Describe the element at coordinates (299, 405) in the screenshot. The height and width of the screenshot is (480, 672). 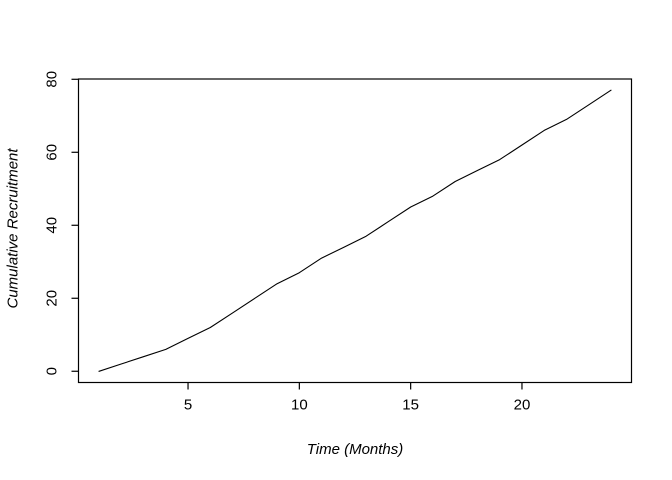
I see `x-tick-label: 10` at that location.